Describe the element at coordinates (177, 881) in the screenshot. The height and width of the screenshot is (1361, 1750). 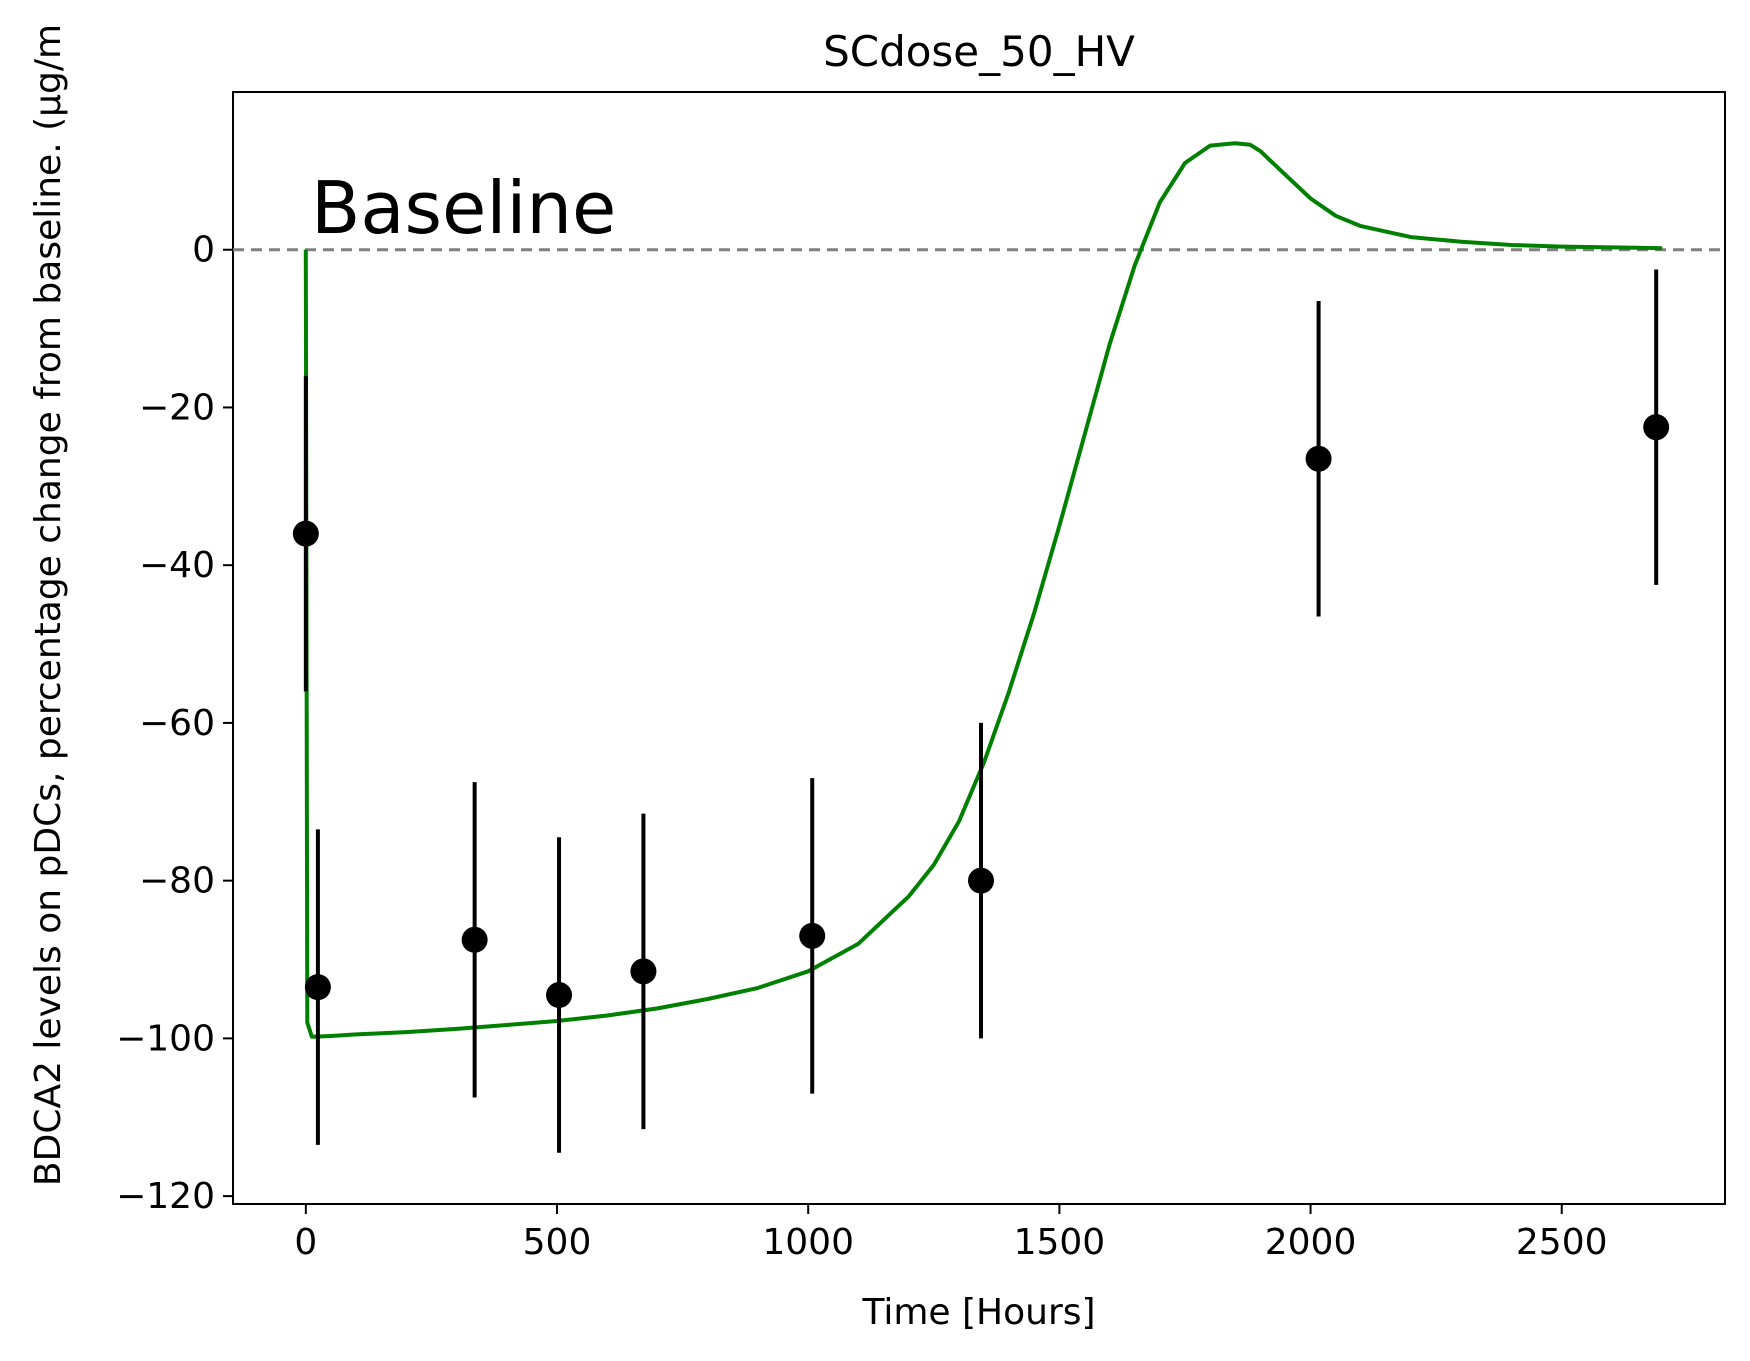
I see `y-tick-label: −80` at that location.